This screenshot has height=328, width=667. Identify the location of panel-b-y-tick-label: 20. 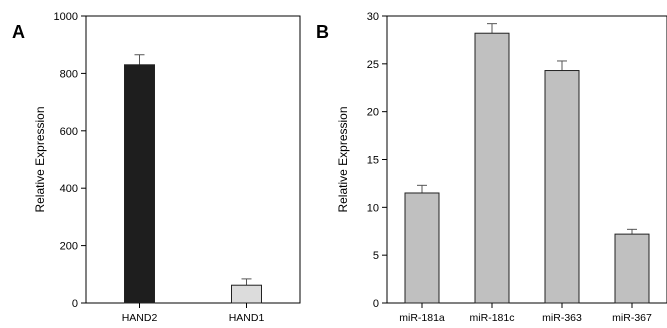
(373, 113).